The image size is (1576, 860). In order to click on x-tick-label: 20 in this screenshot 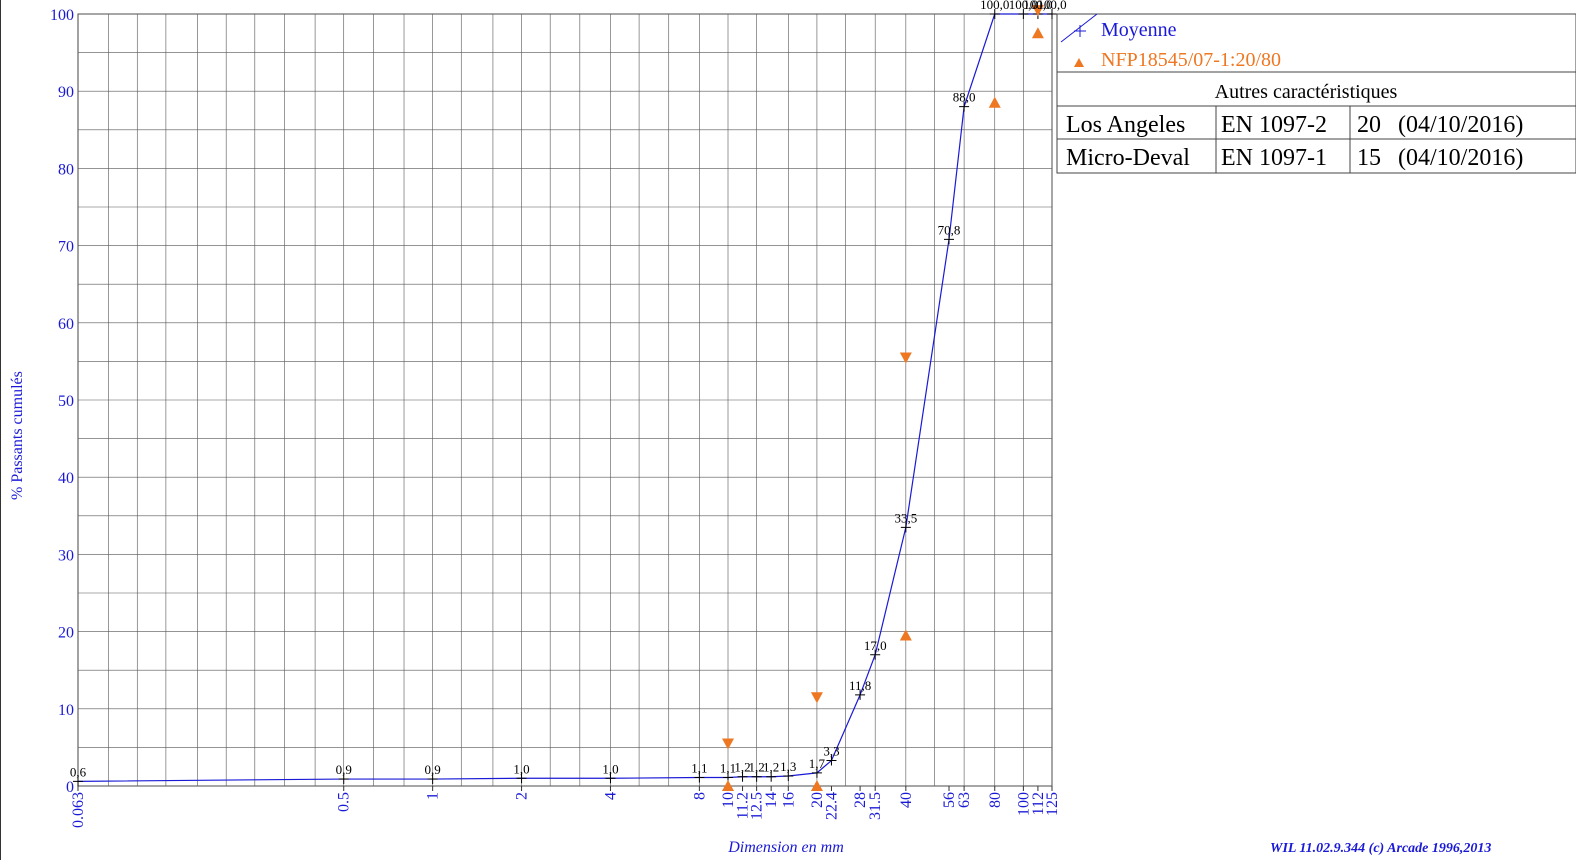, I will do `click(817, 800)`.